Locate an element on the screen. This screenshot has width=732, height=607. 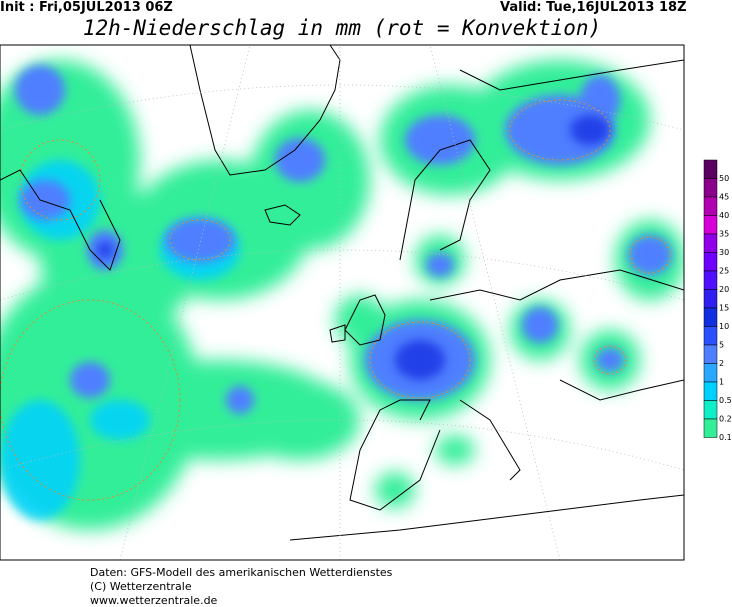
legend-label: 50 is located at coordinates (724, 178).